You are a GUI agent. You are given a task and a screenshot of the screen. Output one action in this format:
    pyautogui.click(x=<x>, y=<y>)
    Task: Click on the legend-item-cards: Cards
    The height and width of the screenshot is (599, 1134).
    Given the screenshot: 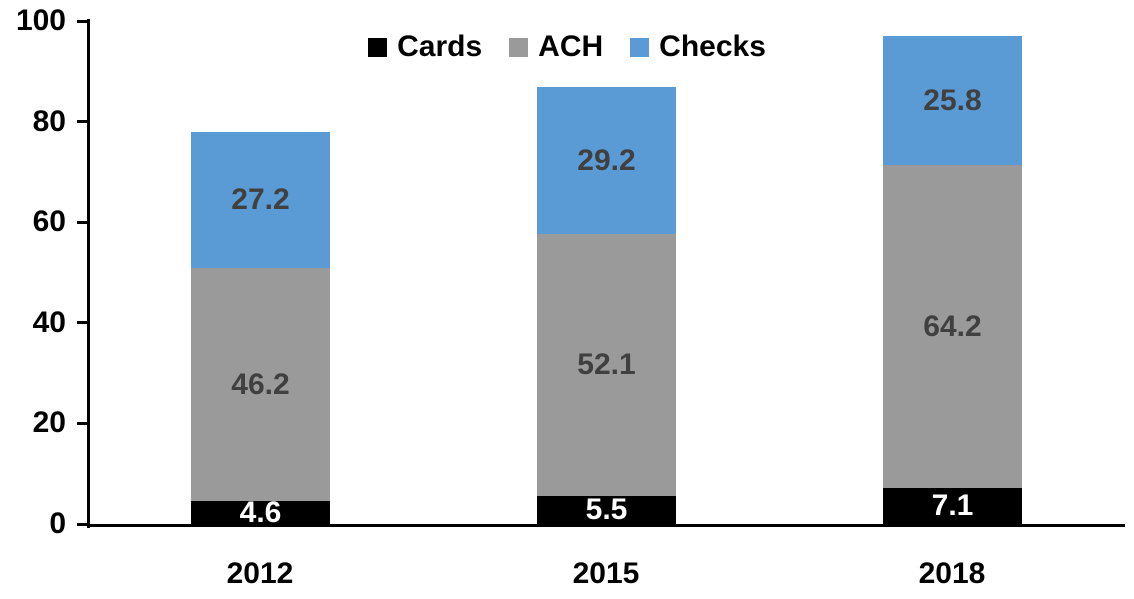 What is the action you would take?
    pyautogui.click(x=425, y=47)
    